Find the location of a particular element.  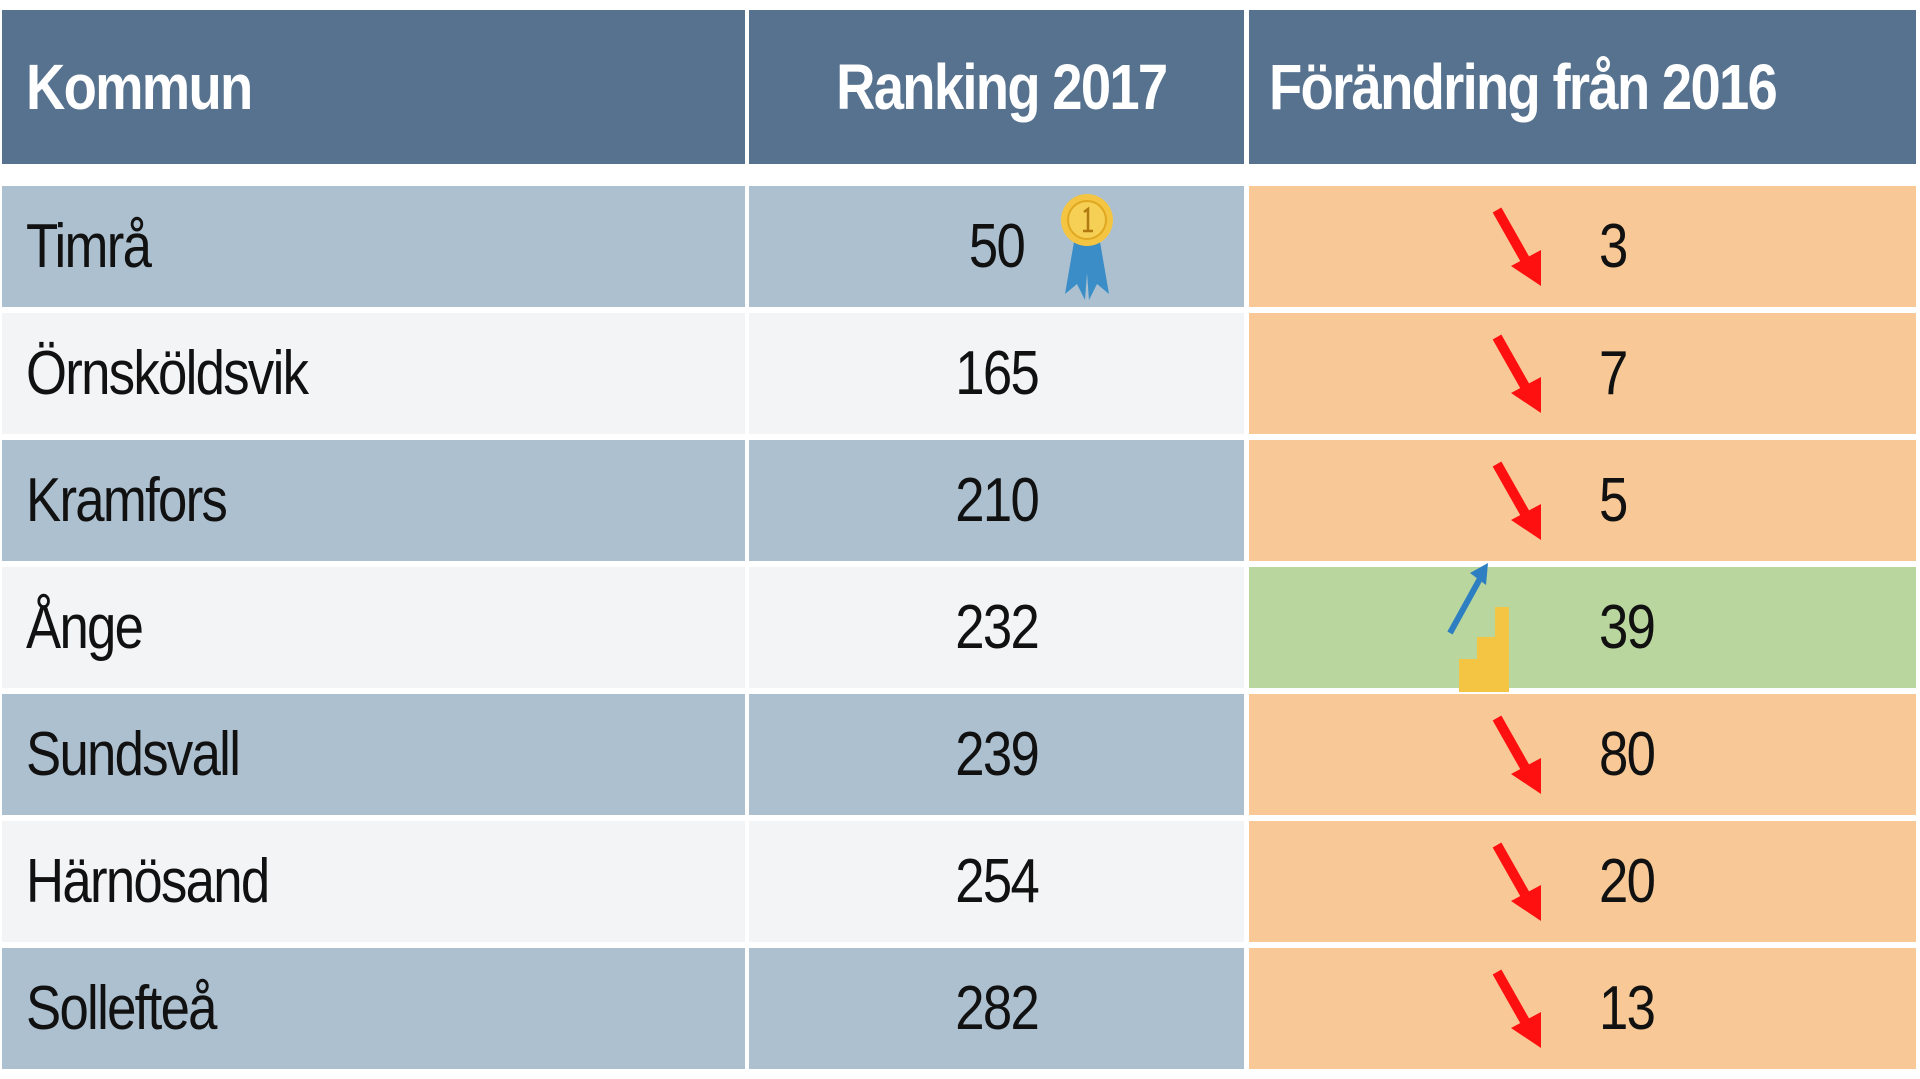

kommun-cell: Sundsvall is located at coordinates (373, 754).